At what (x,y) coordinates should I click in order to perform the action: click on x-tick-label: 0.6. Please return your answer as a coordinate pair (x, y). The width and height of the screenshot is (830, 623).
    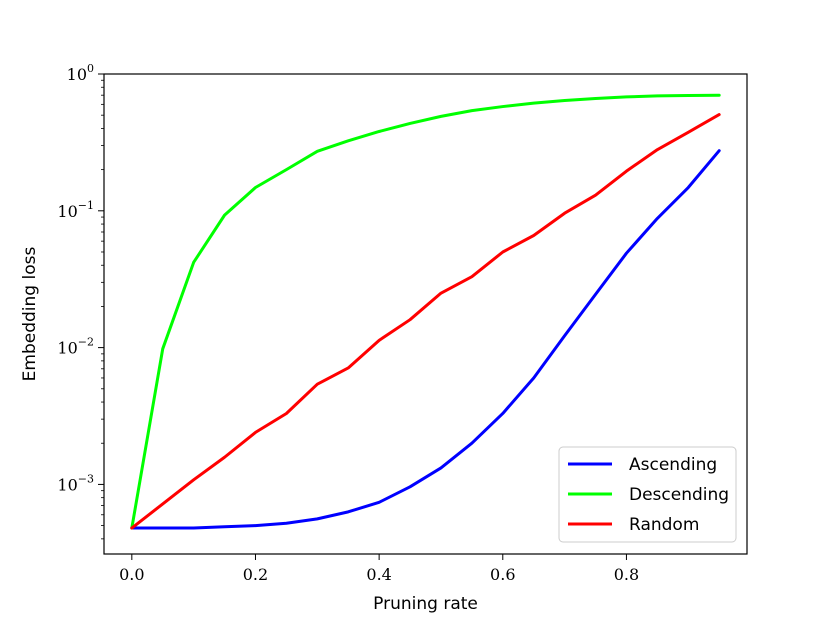
    Looking at the image, I should click on (502, 574).